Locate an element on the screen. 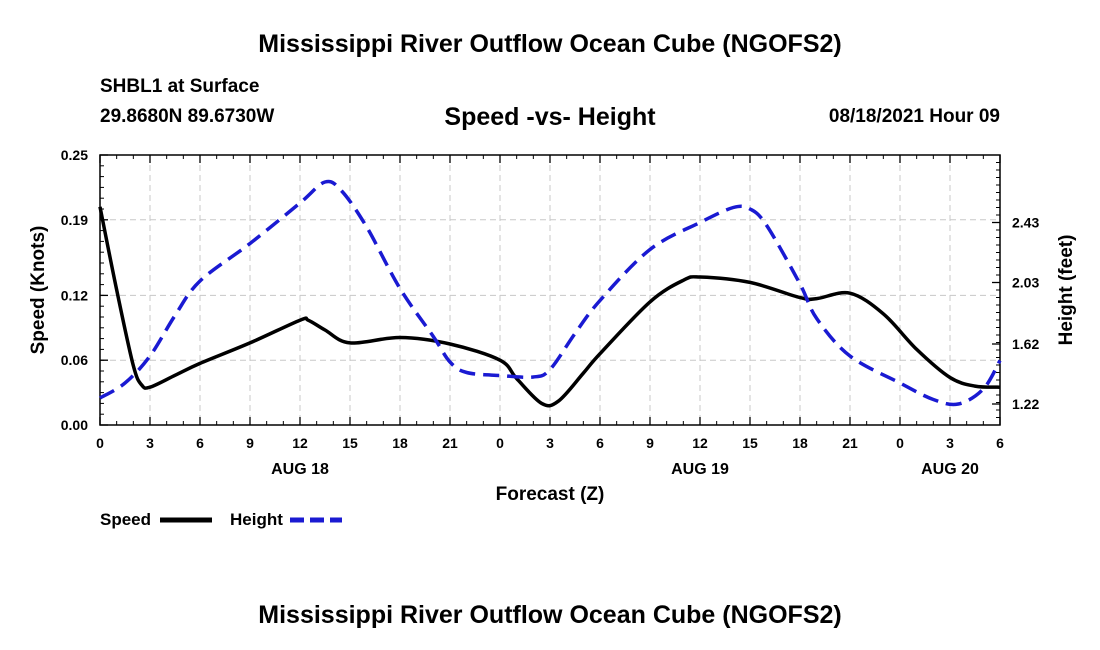 This screenshot has width=1100, height=650. y-right-tick-label: 2.03 is located at coordinates (1025, 283).